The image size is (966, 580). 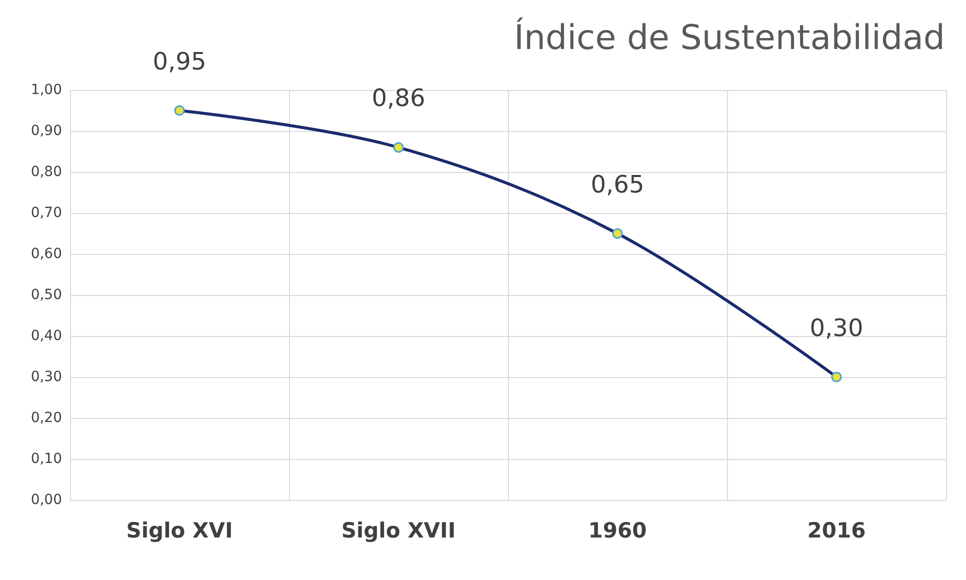 What do you see at coordinates (46, 90) in the screenshot?
I see `y-tick-label: 1,00` at bounding box center [46, 90].